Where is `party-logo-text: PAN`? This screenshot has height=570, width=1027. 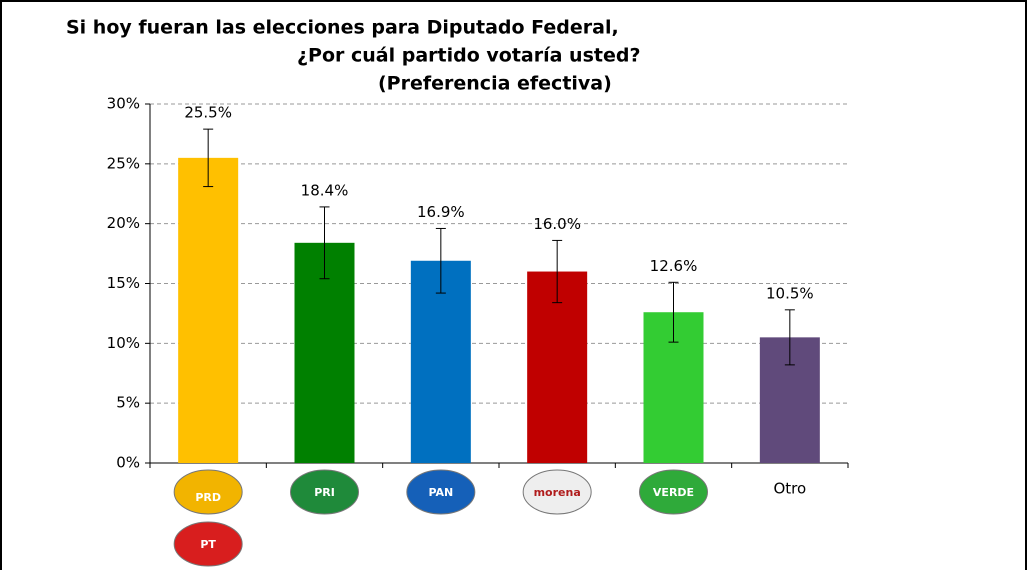
party-logo-text: PAN is located at coordinates (440, 492).